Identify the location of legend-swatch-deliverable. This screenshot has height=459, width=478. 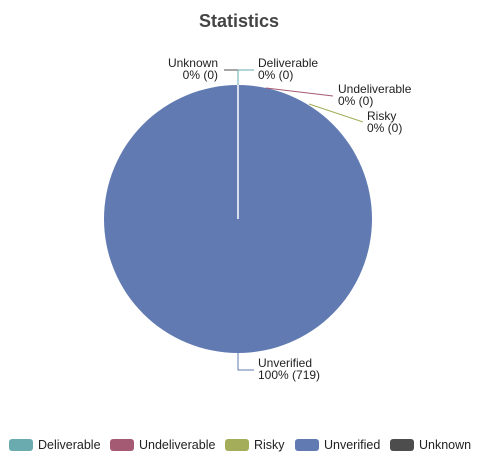
(21, 445).